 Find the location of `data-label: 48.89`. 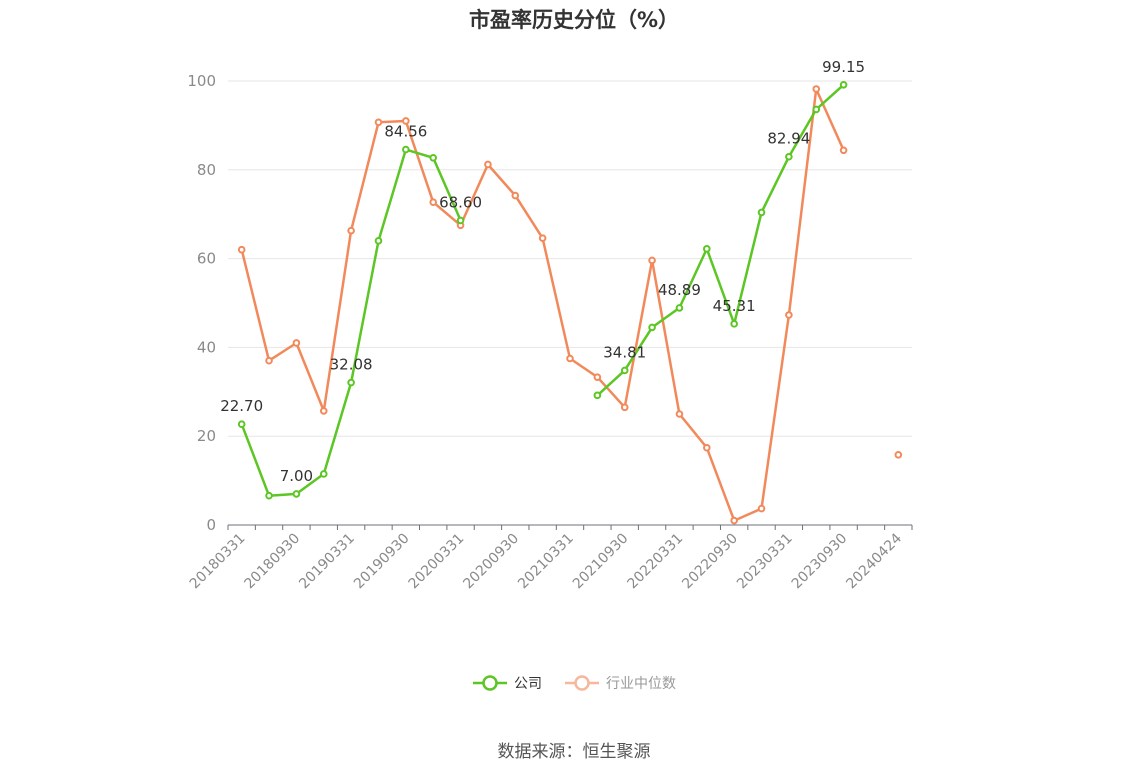

data-label: 48.89 is located at coordinates (679, 290).